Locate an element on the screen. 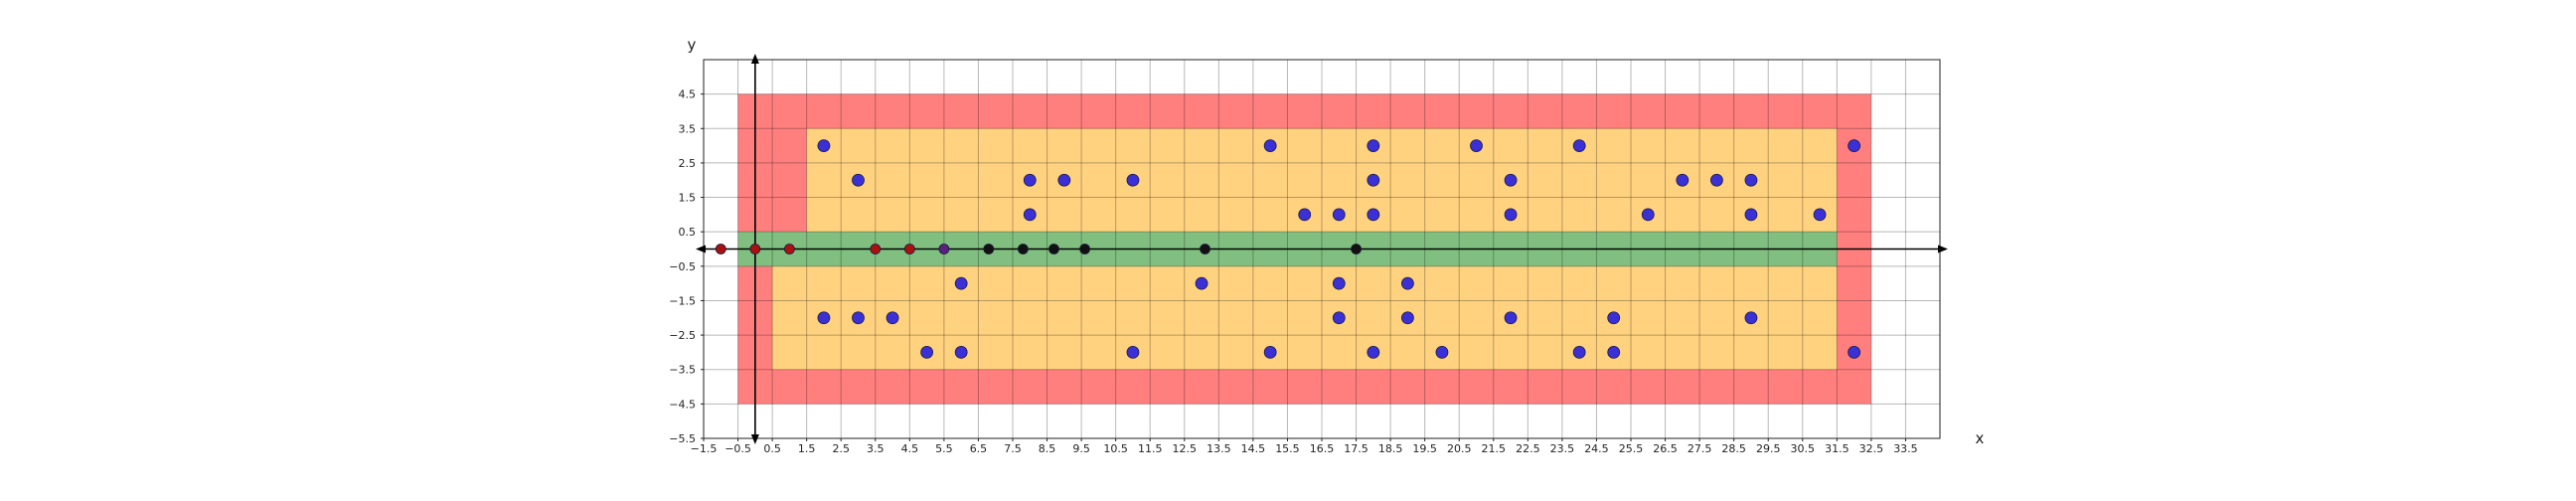  x-axis-arrow-right is located at coordinates (1943, 249).